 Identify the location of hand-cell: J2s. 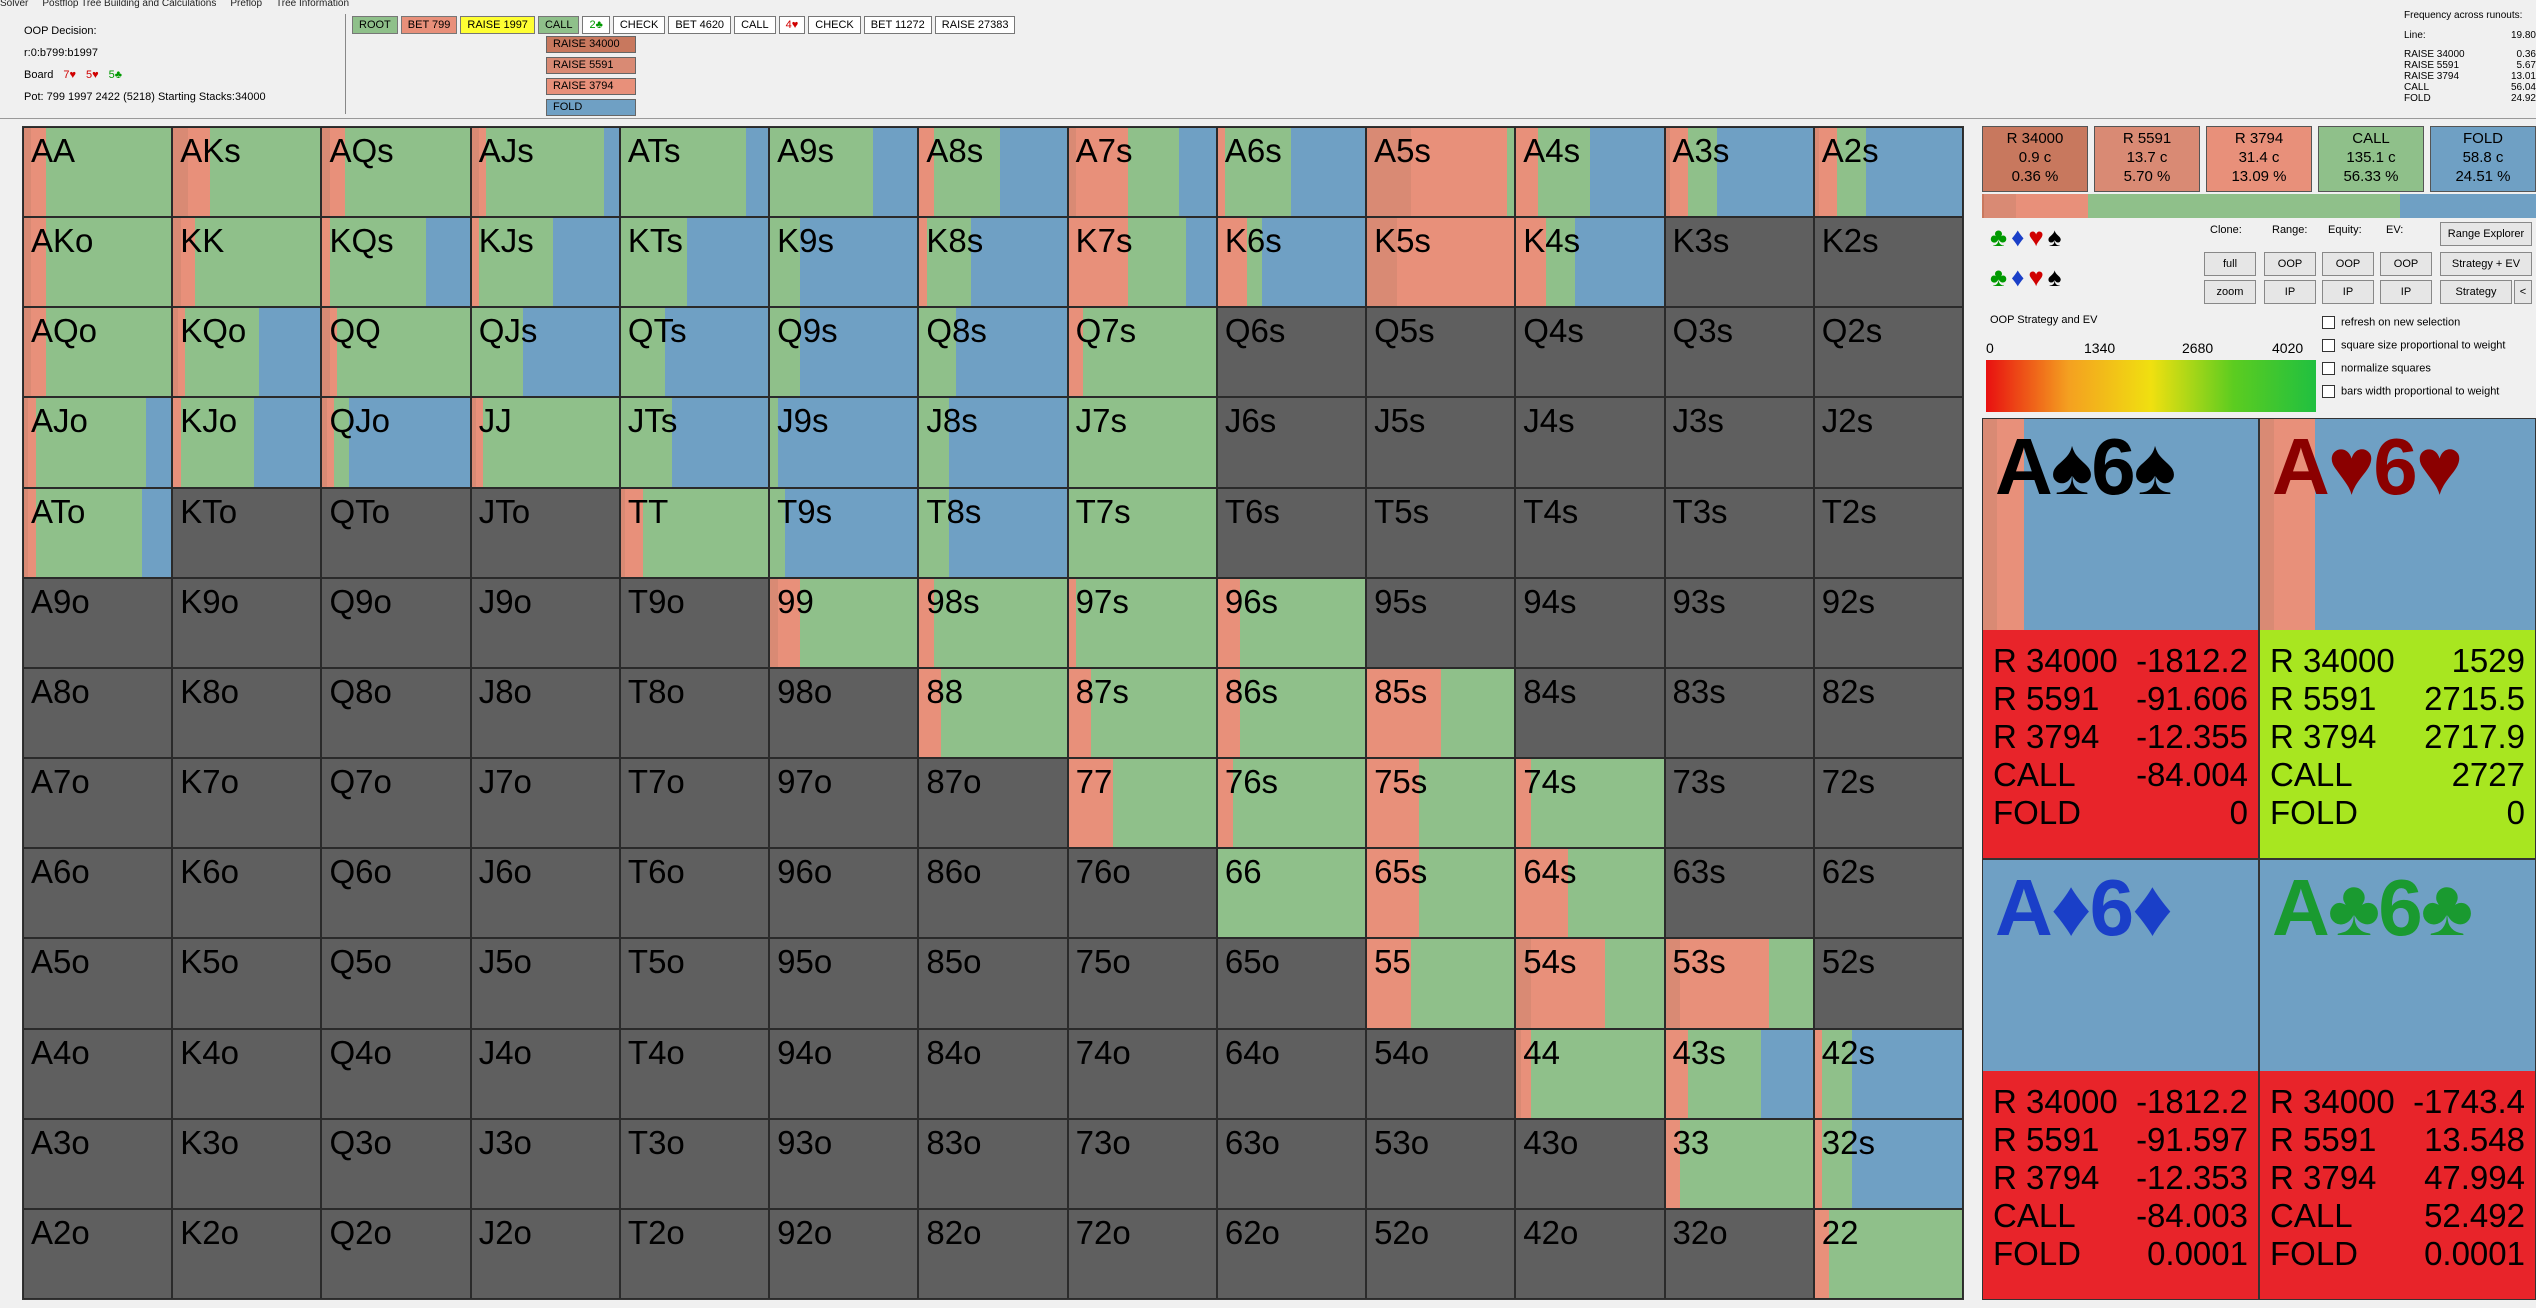
(1888, 442).